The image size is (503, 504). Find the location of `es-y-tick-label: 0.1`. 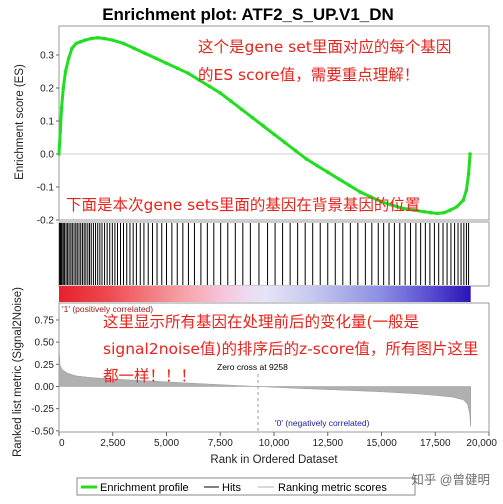

es-y-tick-label: 0.1 is located at coordinates (47, 122).